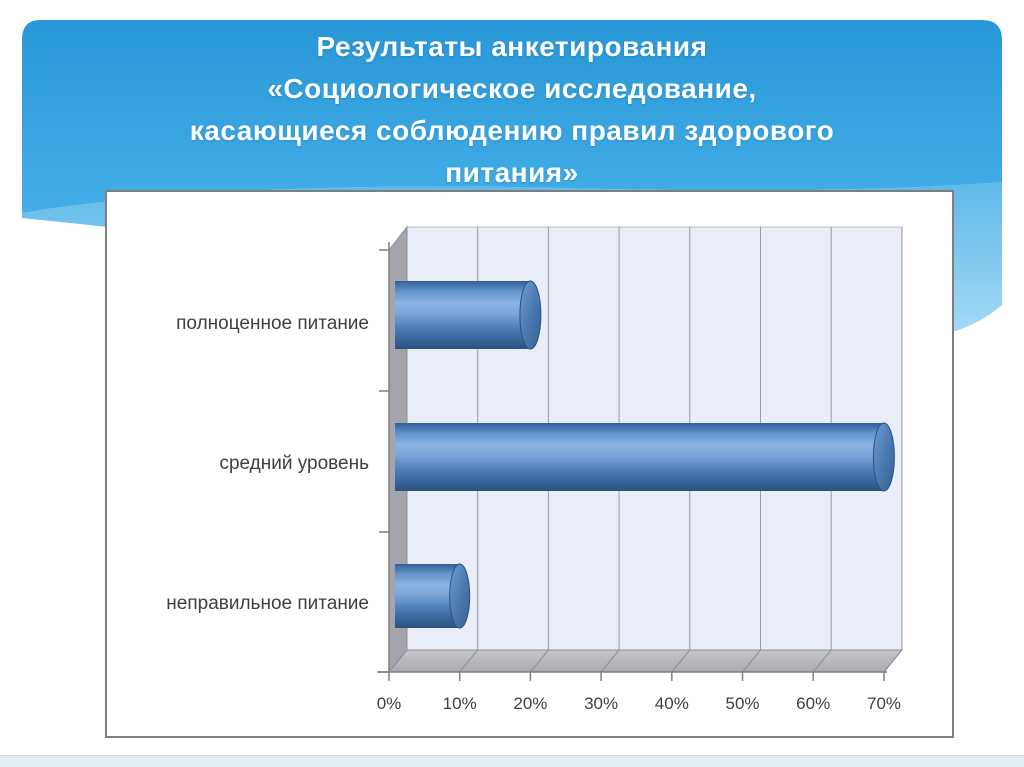 The image size is (1024, 767). What do you see at coordinates (389, 703) in the screenshot?
I see `x-tick-label: 0%` at bounding box center [389, 703].